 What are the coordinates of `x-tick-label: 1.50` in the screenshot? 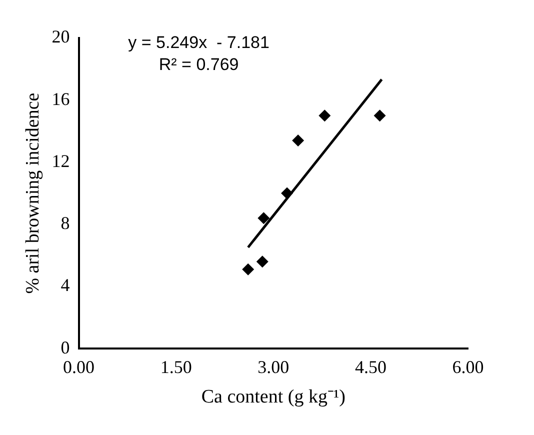 It's located at (176, 367).